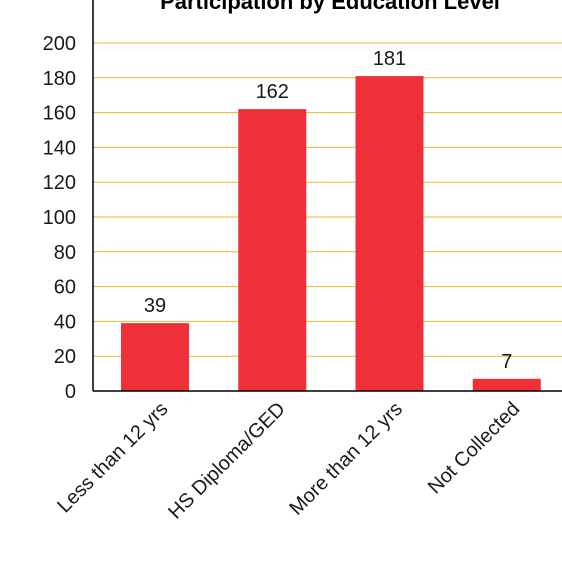 The image size is (562, 572). I want to click on data-label: 162, so click(272, 92).